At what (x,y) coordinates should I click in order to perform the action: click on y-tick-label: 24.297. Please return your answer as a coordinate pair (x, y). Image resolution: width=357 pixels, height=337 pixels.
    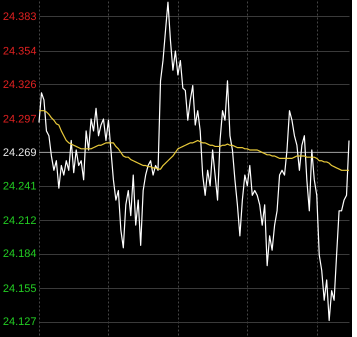
    Looking at the image, I should click on (19, 120).